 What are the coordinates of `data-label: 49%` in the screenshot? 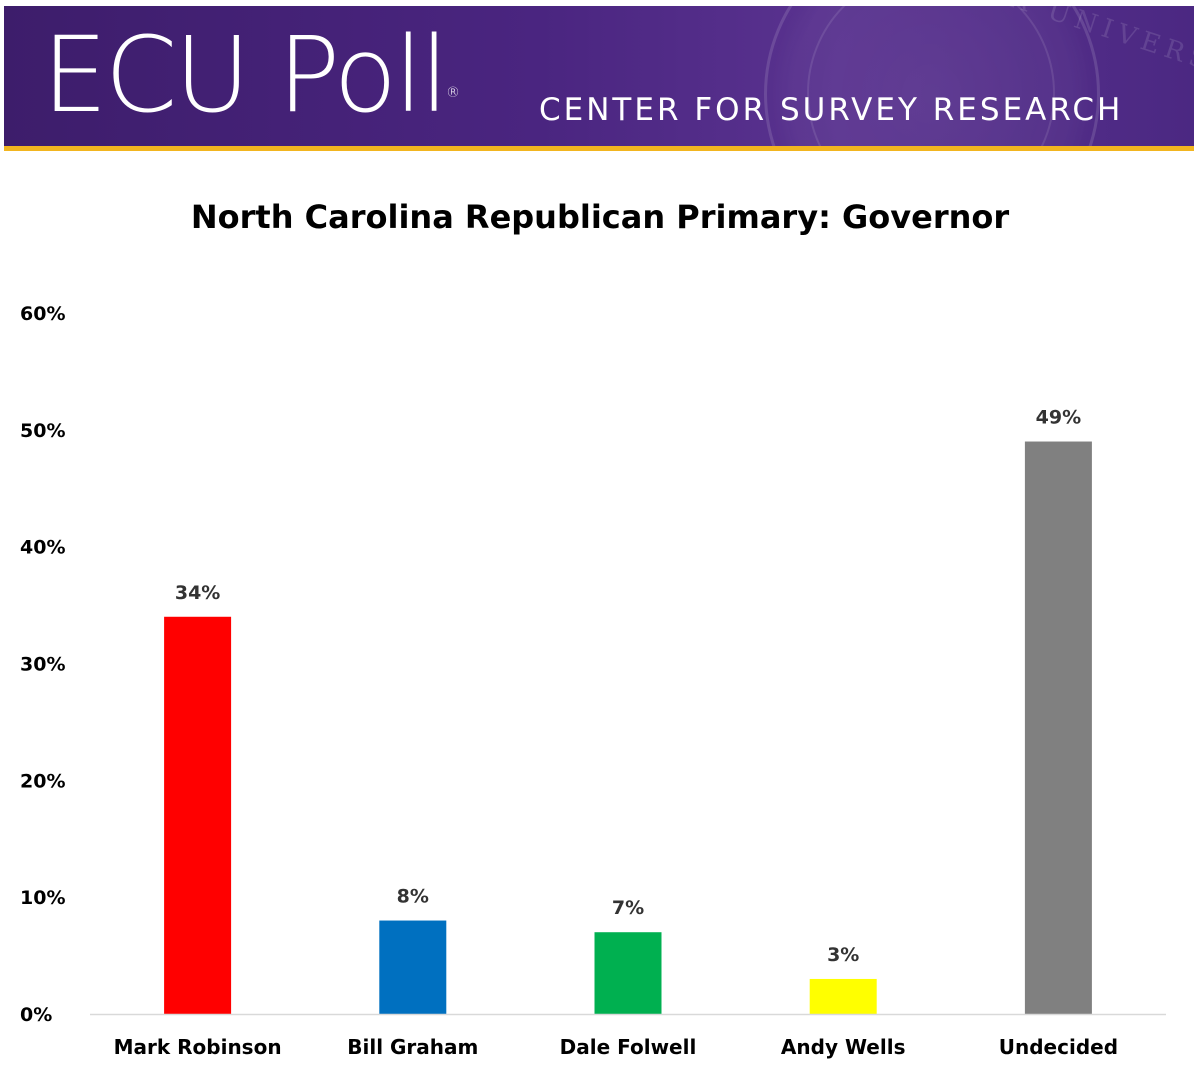 It's located at (1058, 418).